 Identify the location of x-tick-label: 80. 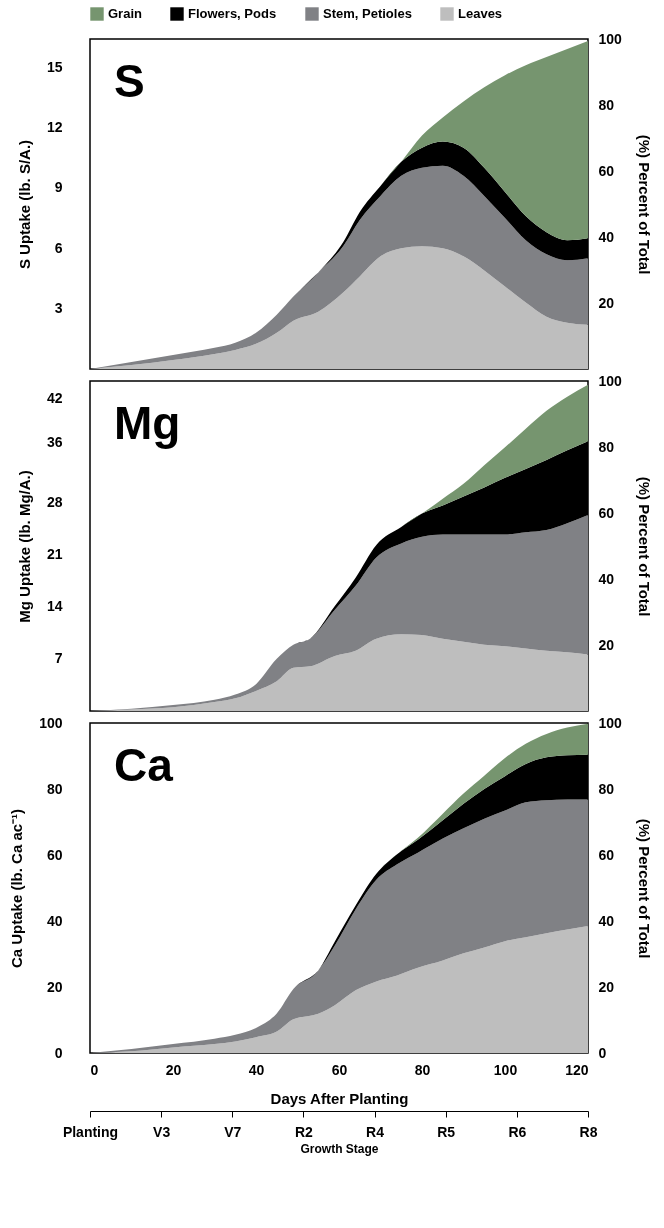
(422, 1069).